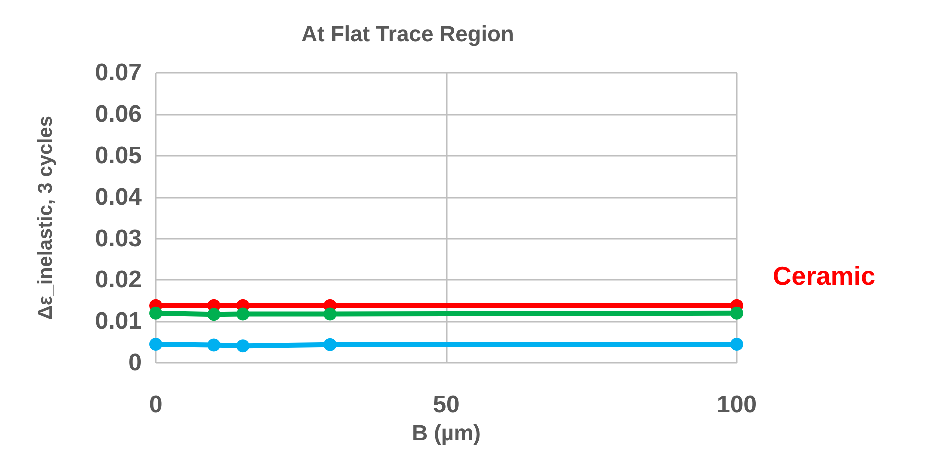 The width and height of the screenshot is (925, 457). What do you see at coordinates (446, 433) in the screenshot?
I see `x-axis-title: B (µm)` at bounding box center [446, 433].